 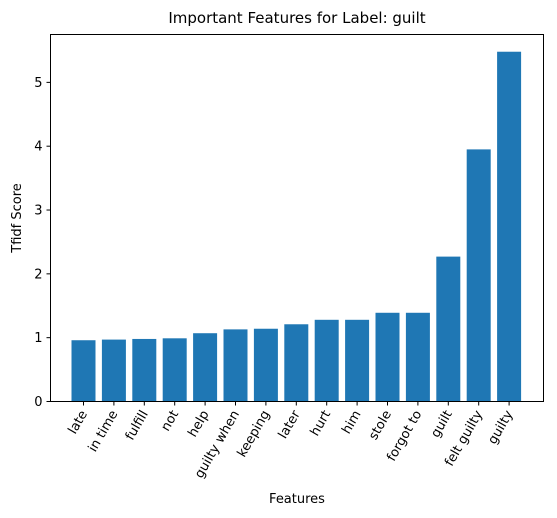 What do you see at coordinates (478, 275) in the screenshot?
I see `bar-felt-guilty` at bounding box center [478, 275].